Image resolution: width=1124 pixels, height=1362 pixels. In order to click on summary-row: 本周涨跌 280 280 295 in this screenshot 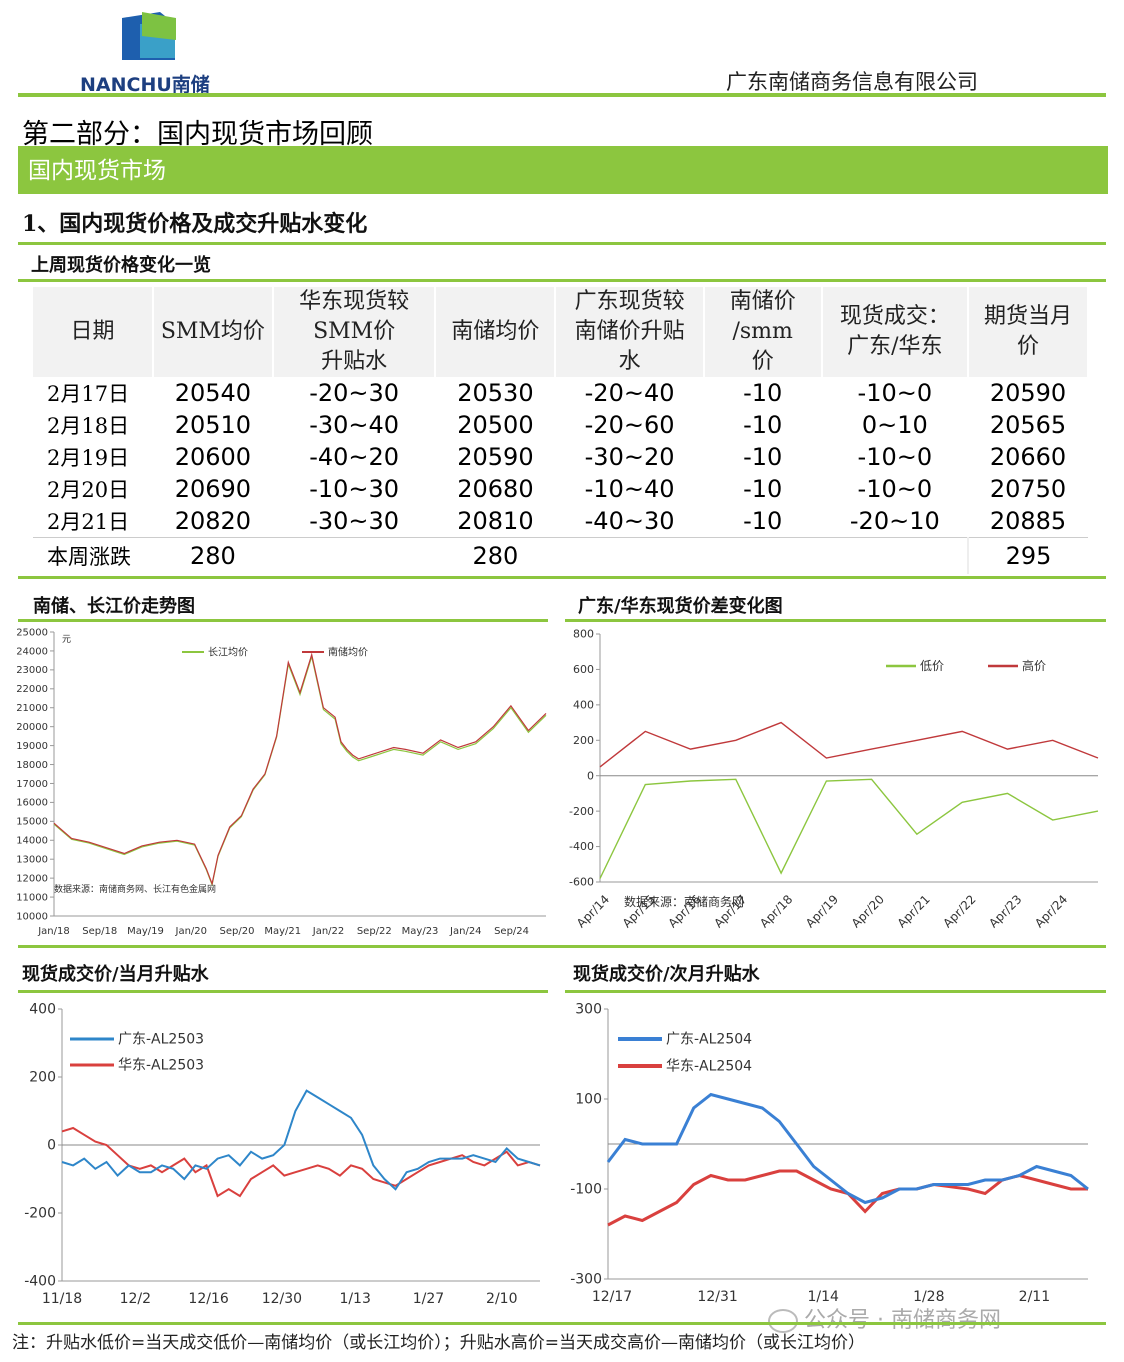, I will do `click(560, 555)`.